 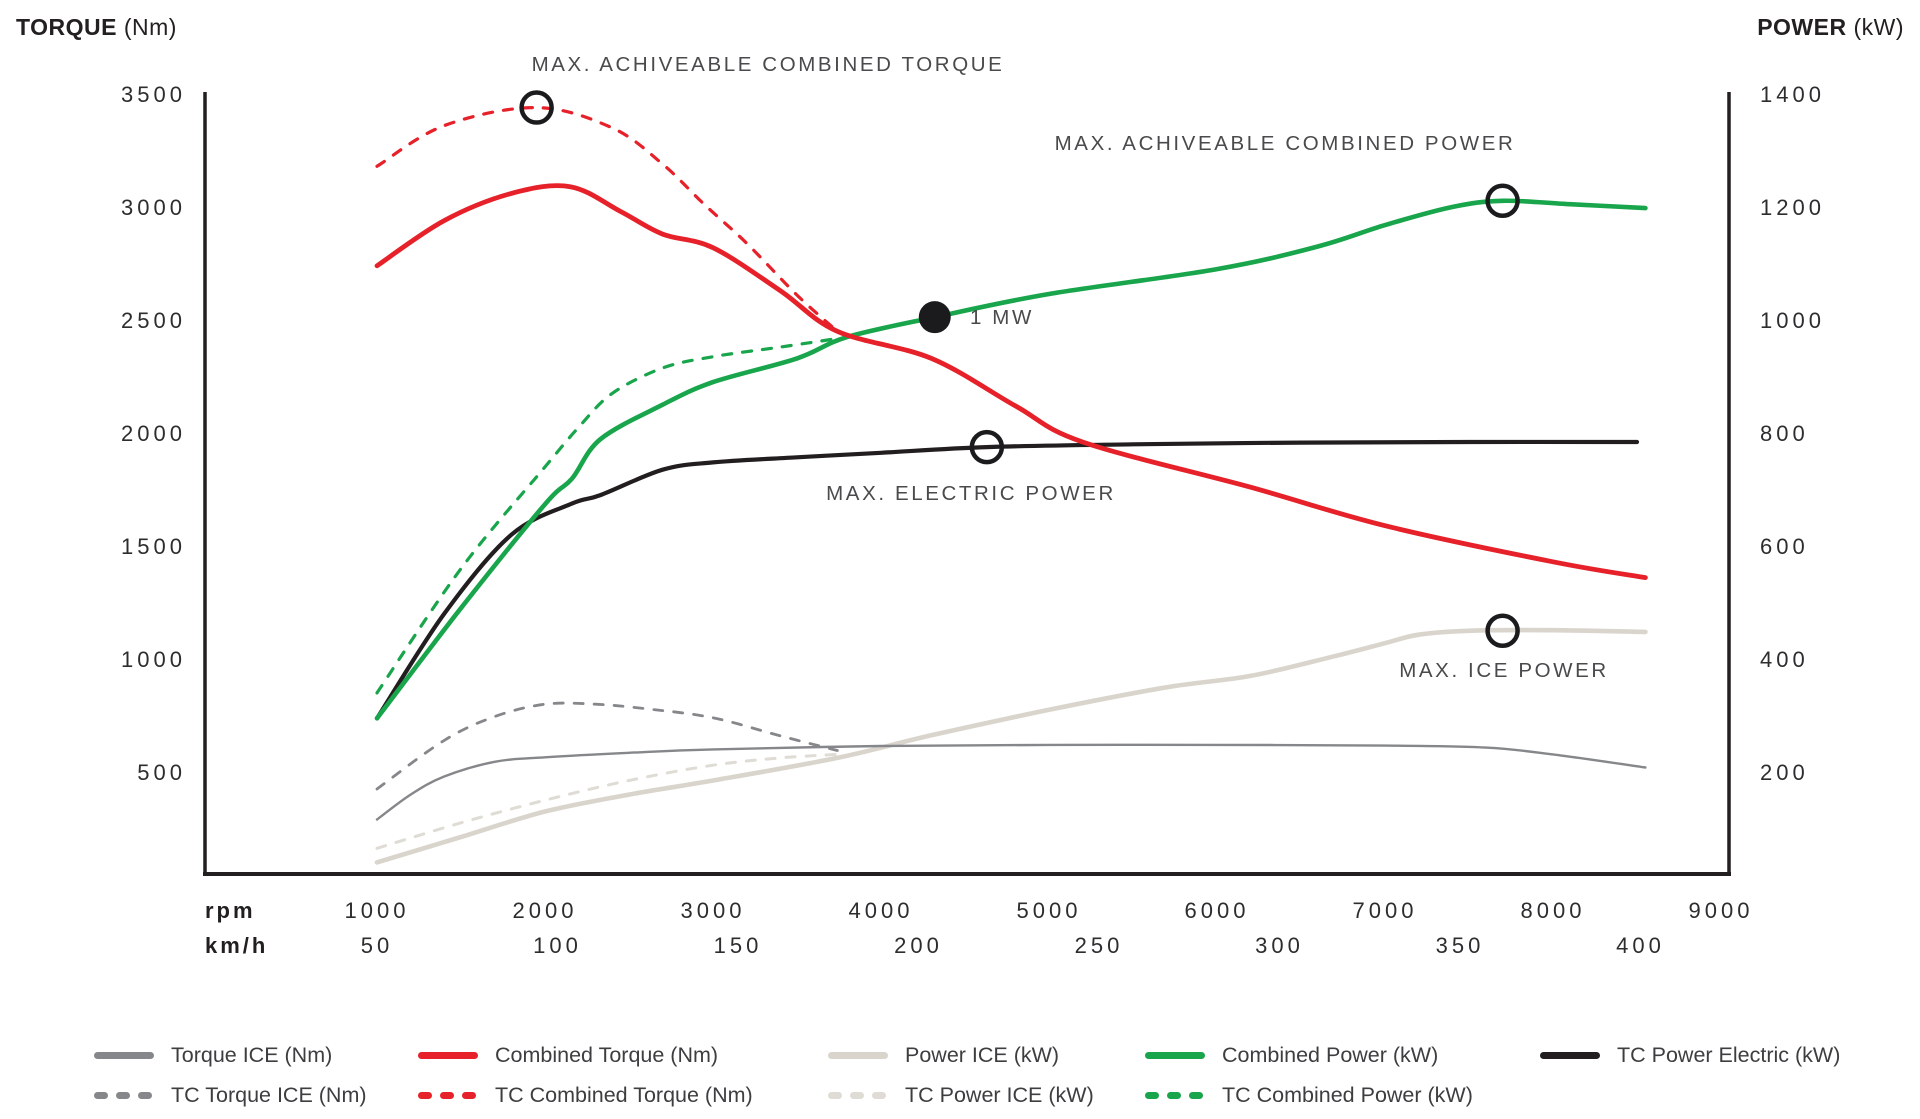 I want to click on legend-item-torque-ice: Torque ICE (Nm), so click(x=213, y=1055).